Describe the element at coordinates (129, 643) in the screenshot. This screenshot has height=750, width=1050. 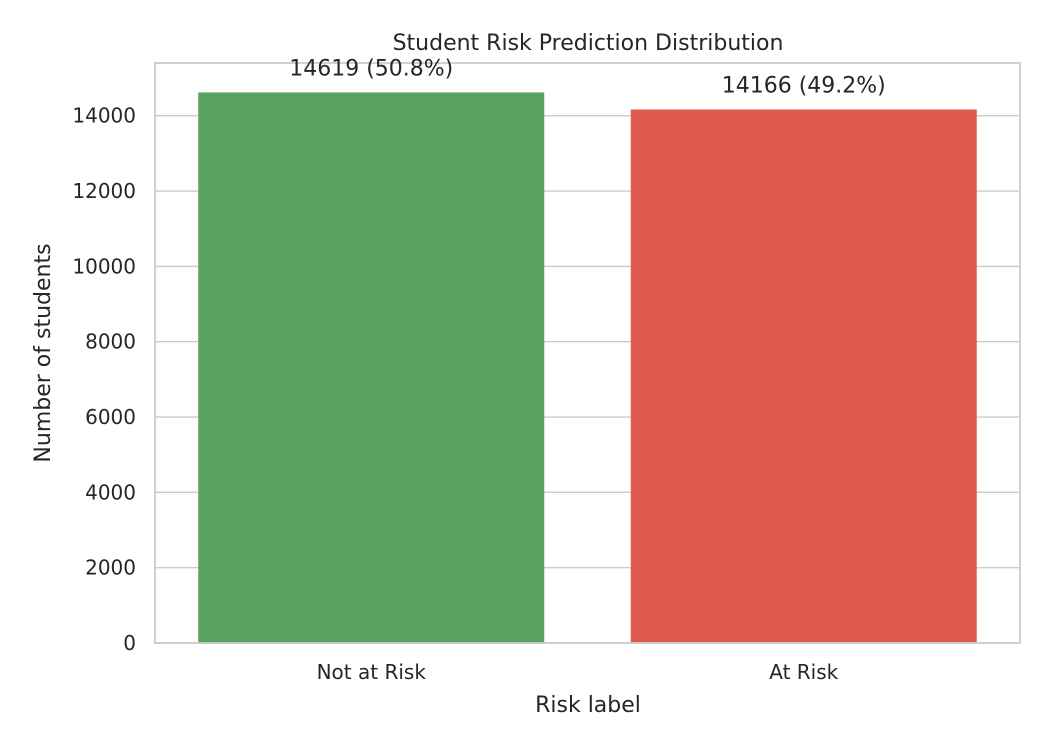
I see `y-tick-label: 0` at that location.